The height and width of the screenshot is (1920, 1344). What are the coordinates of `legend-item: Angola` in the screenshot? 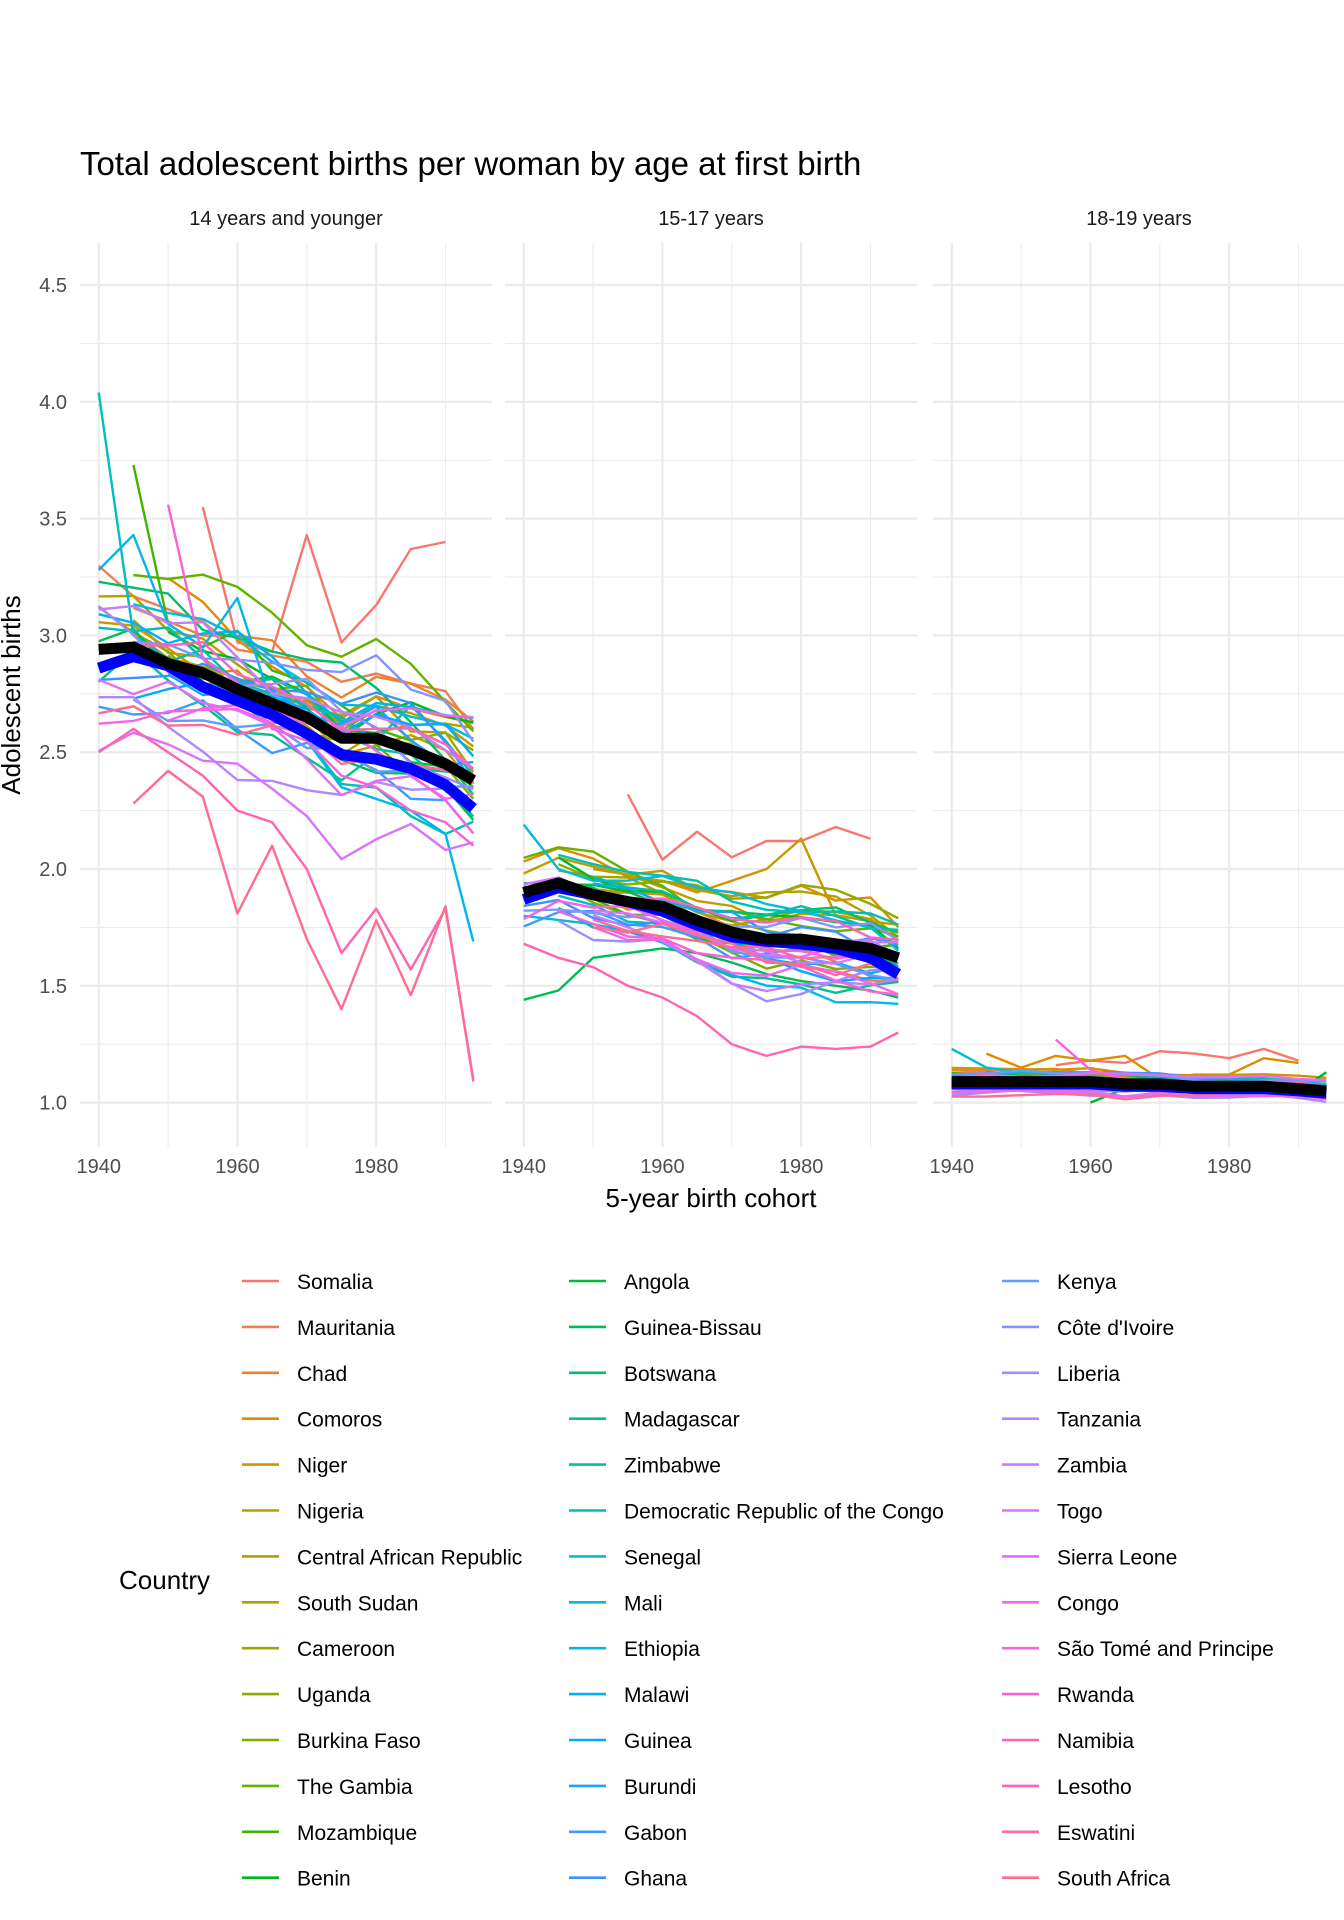 It's located at (629, 1282).